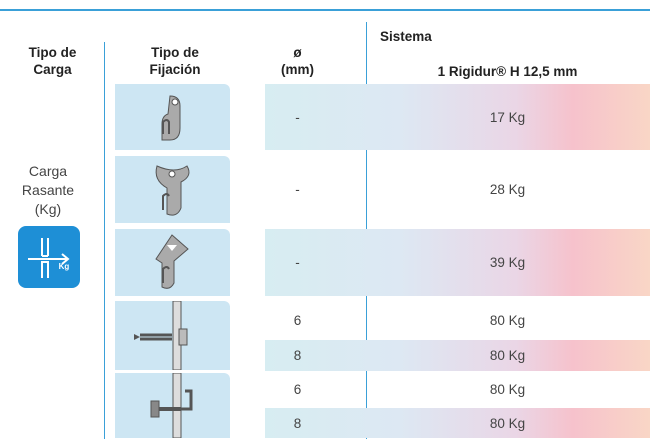 This screenshot has height=439, width=650. What do you see at coordinates (48, 190) in the screenshot?
I see `load-label: Carga Rasante (Kg)` at bounding box center [48, 190].